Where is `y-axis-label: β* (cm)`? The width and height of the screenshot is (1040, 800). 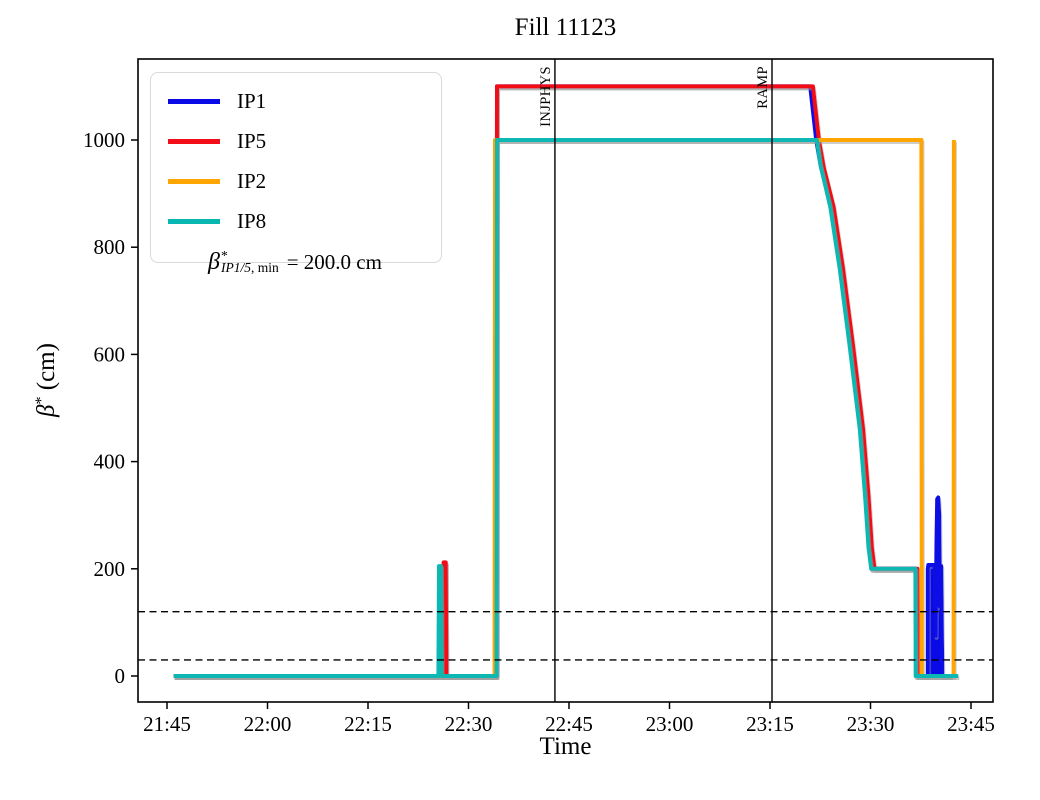 y-axis-label: β* (cm) is located at coordinates (47, 380).